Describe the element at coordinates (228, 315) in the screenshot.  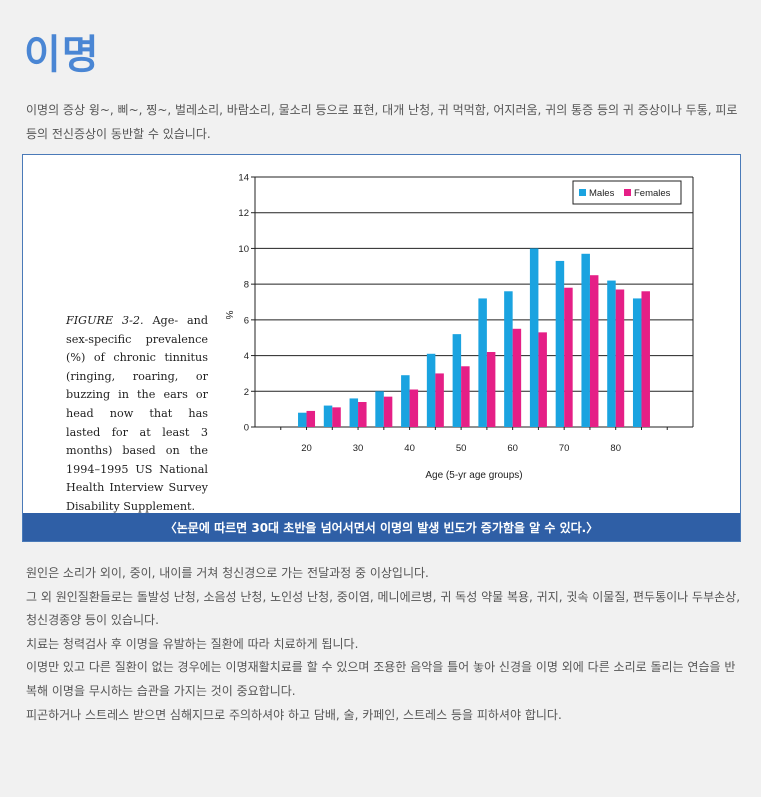
I see `y-axis-label: %` at that location.